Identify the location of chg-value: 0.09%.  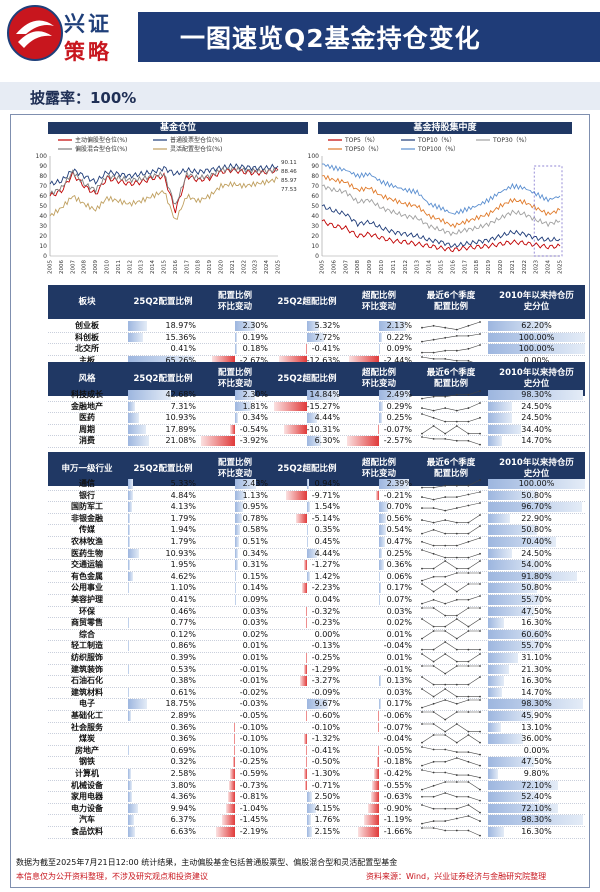
(255, 599).